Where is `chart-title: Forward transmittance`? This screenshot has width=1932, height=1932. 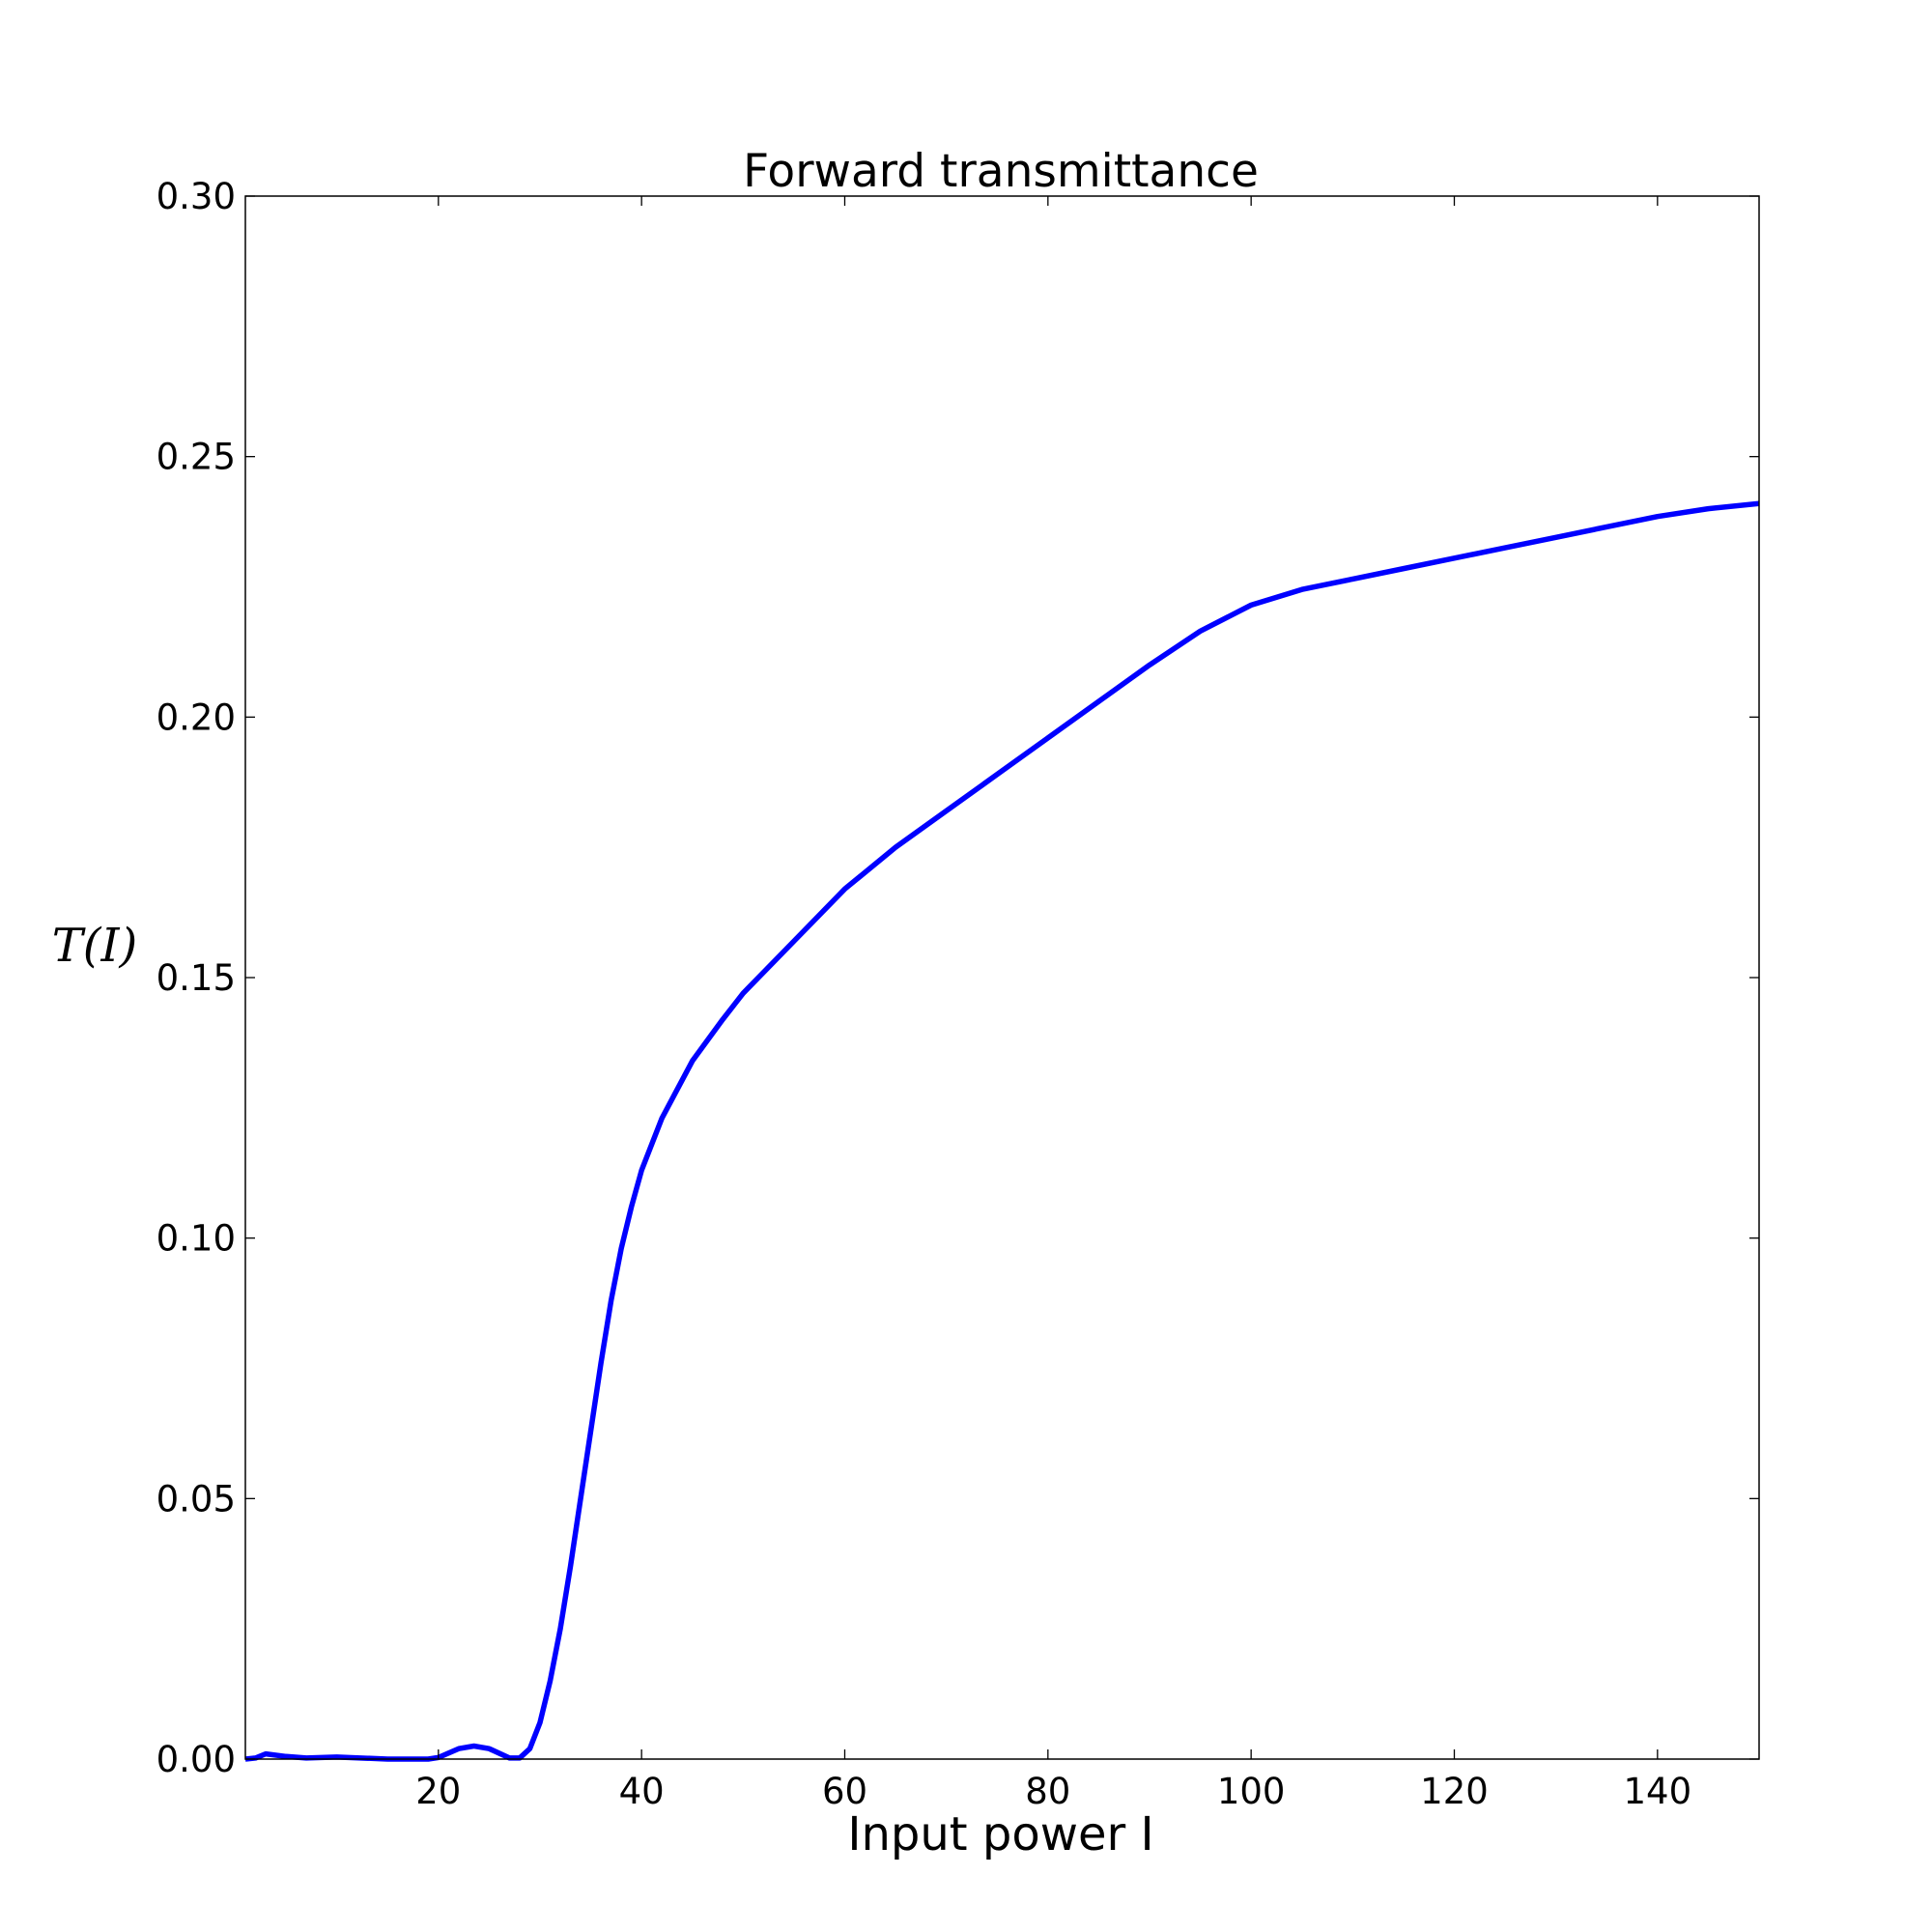 chart-title: Forward transmittance is located at coordinates (1001, 171).